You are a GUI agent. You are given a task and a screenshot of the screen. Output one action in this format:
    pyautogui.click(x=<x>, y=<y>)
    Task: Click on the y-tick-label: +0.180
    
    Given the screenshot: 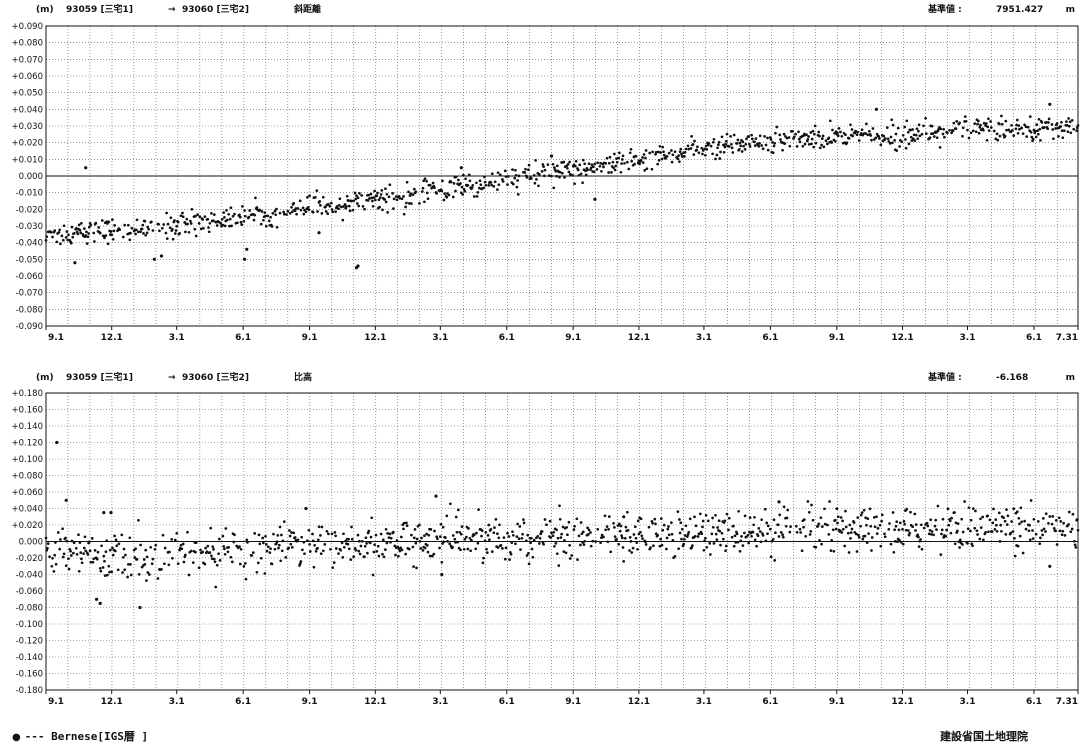 What is the action you would take?
    pyautogui.click(x=27, y=394)
    